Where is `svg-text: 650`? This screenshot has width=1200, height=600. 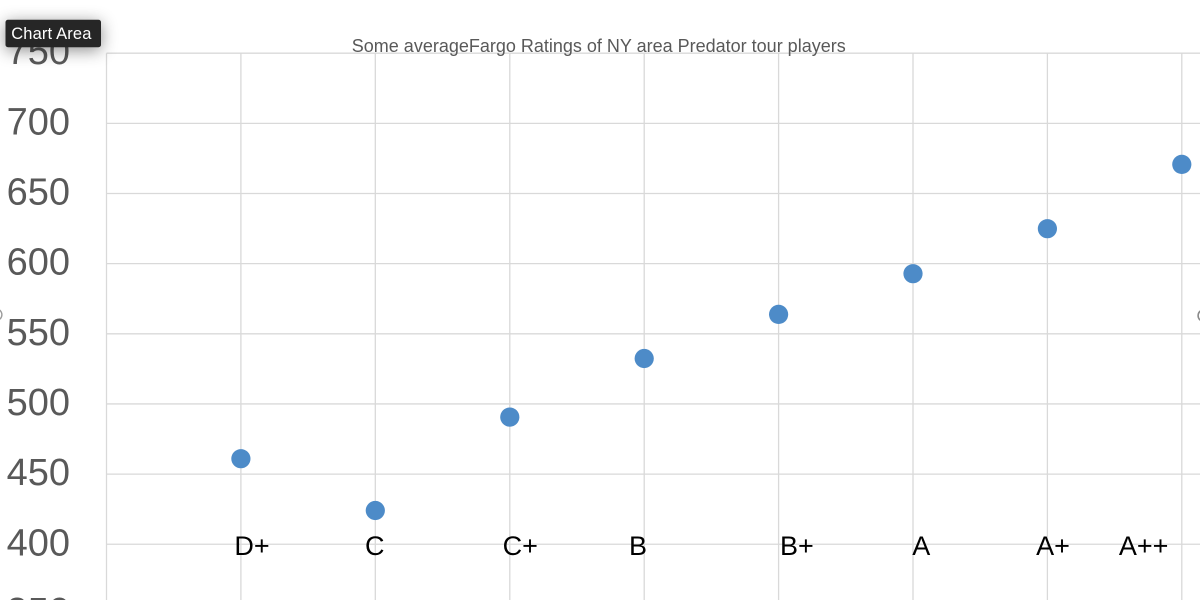
svg-text: 650 is located at coordinates (38, 193).